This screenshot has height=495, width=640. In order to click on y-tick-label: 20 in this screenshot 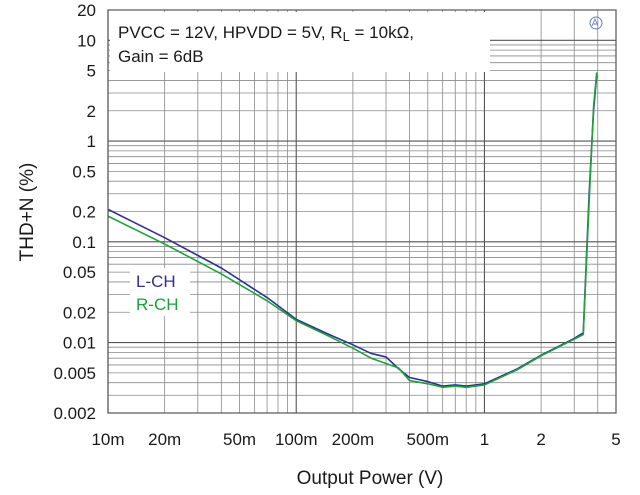, I will do `click(86, 10)`.